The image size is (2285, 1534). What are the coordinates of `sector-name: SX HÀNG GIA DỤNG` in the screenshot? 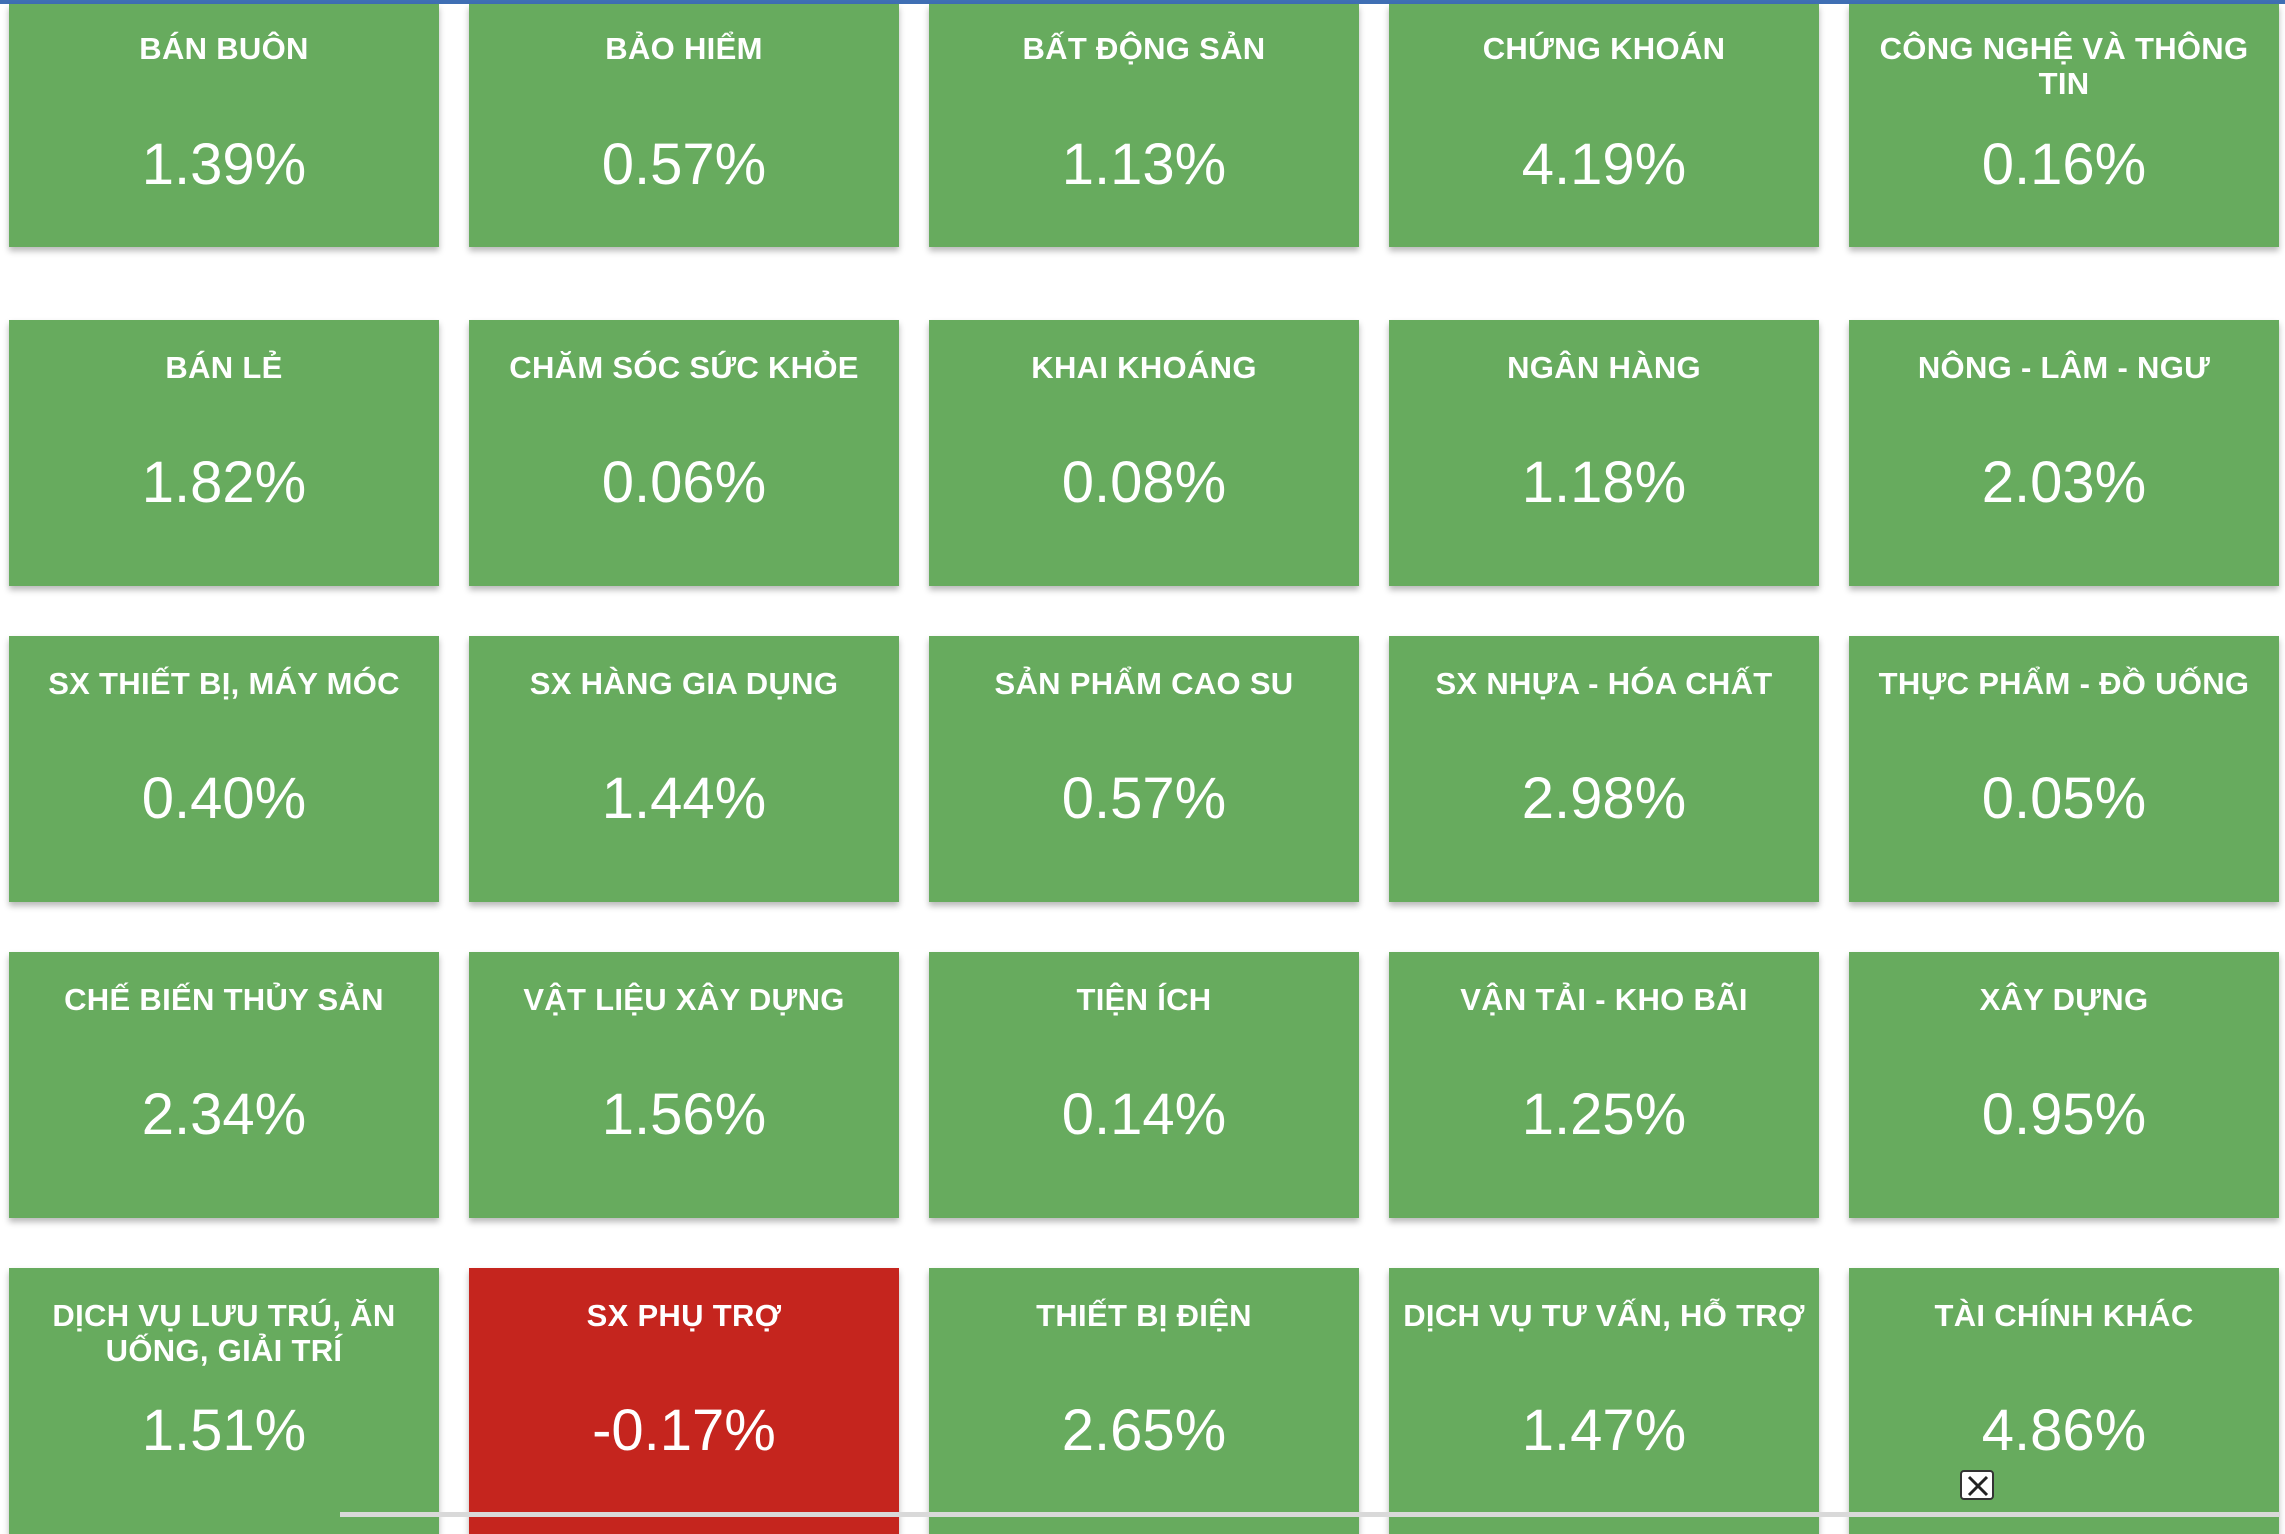 It's located at (684, 683).